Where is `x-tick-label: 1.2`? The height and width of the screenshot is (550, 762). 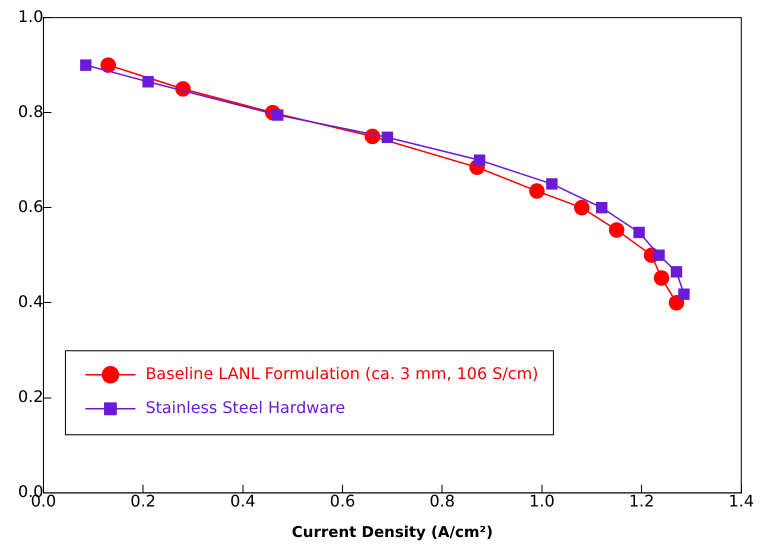 x-tick-label: 1.2 is located at coordinates (641, 501).